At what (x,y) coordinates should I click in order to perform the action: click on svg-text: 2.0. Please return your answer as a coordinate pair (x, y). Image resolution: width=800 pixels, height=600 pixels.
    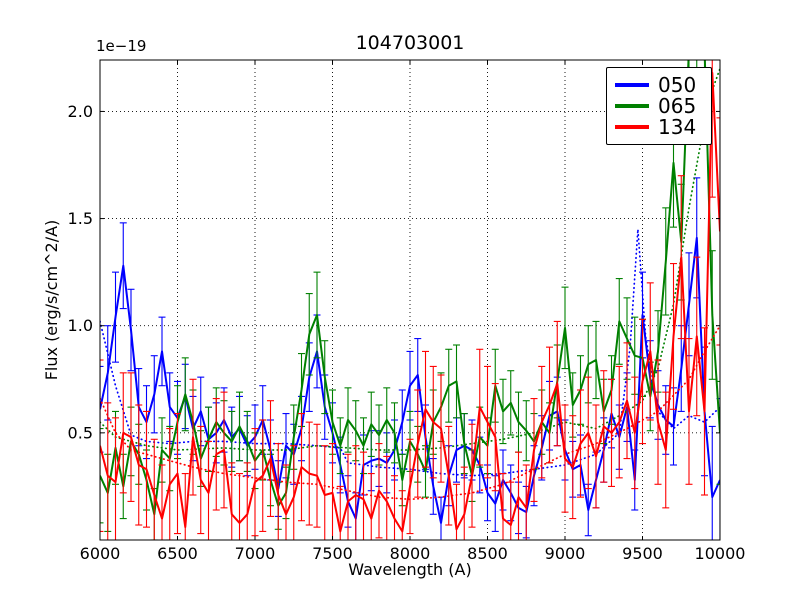
    Looking at the image, I should click on (80, 111).